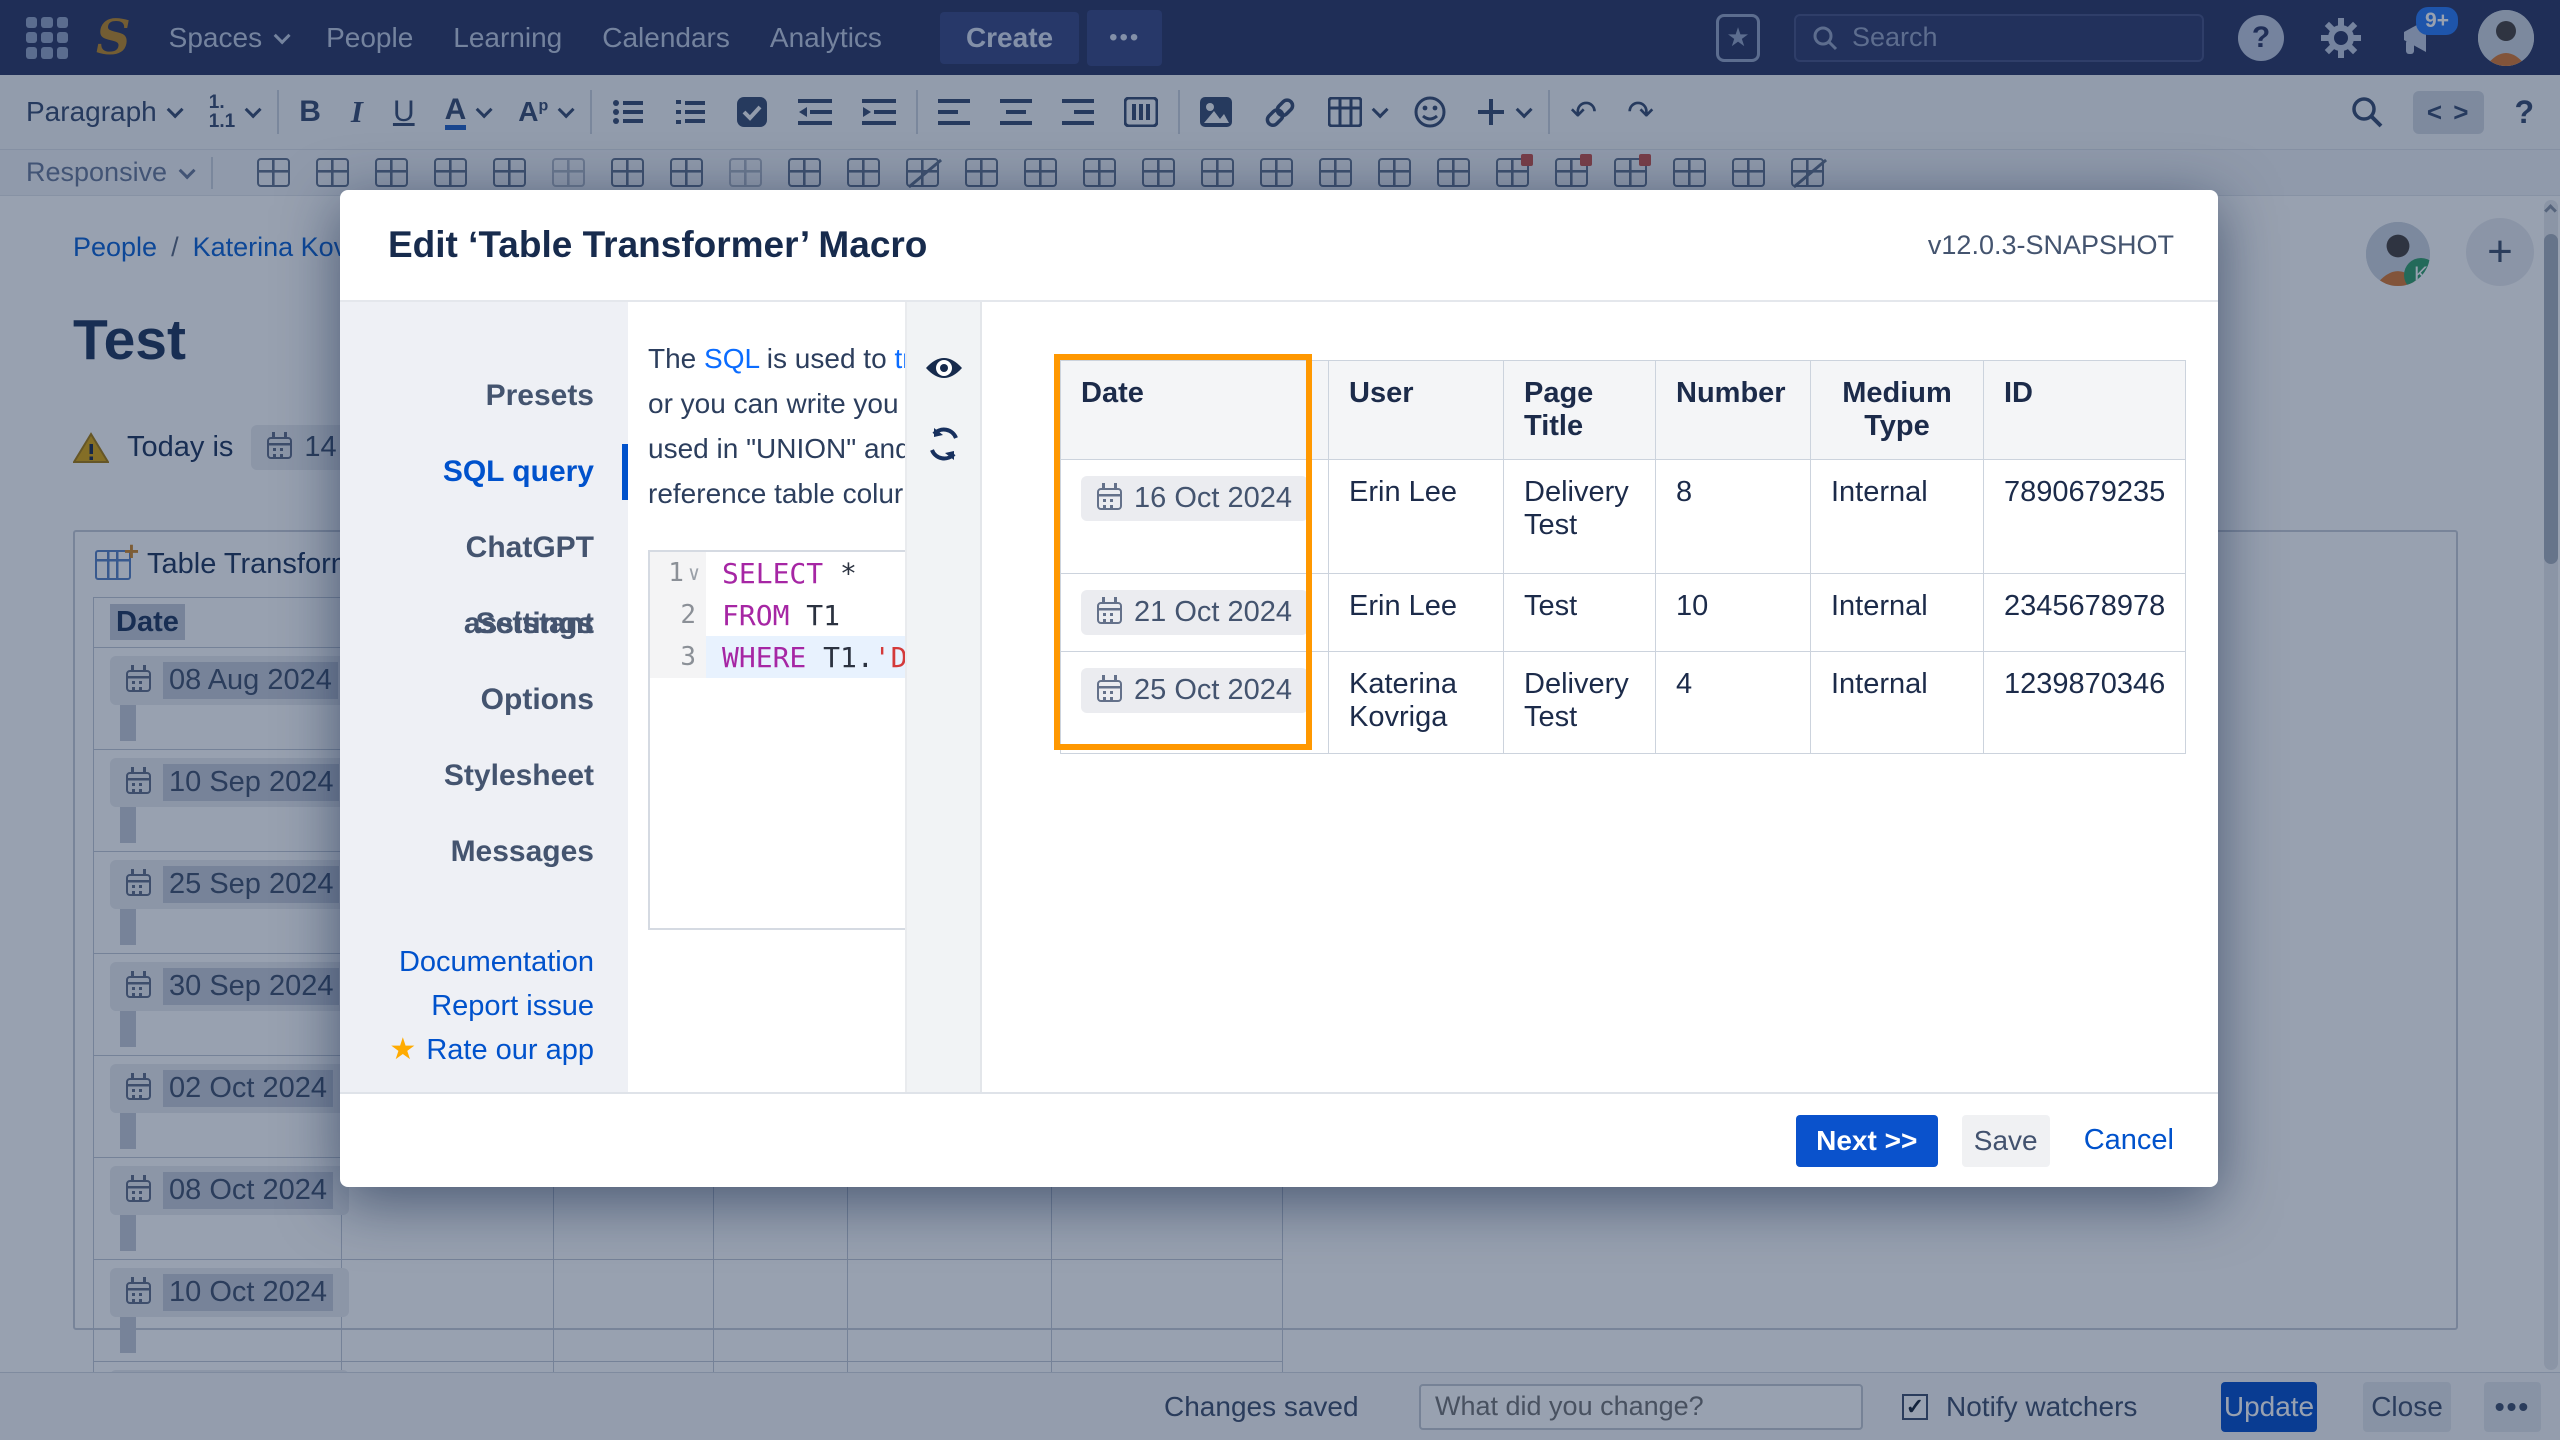 The image size is (2560, 1440). I want to click on redo-button: ↷, so click(1640, 112).